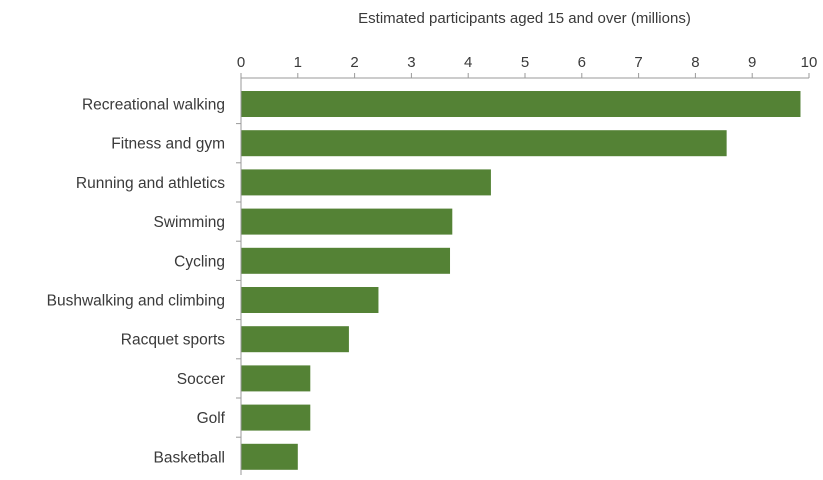  What do you see at coordinates (752, 62) in the screenshot?
I see `x-tick-label: 9` at bounding box center [752, 62].